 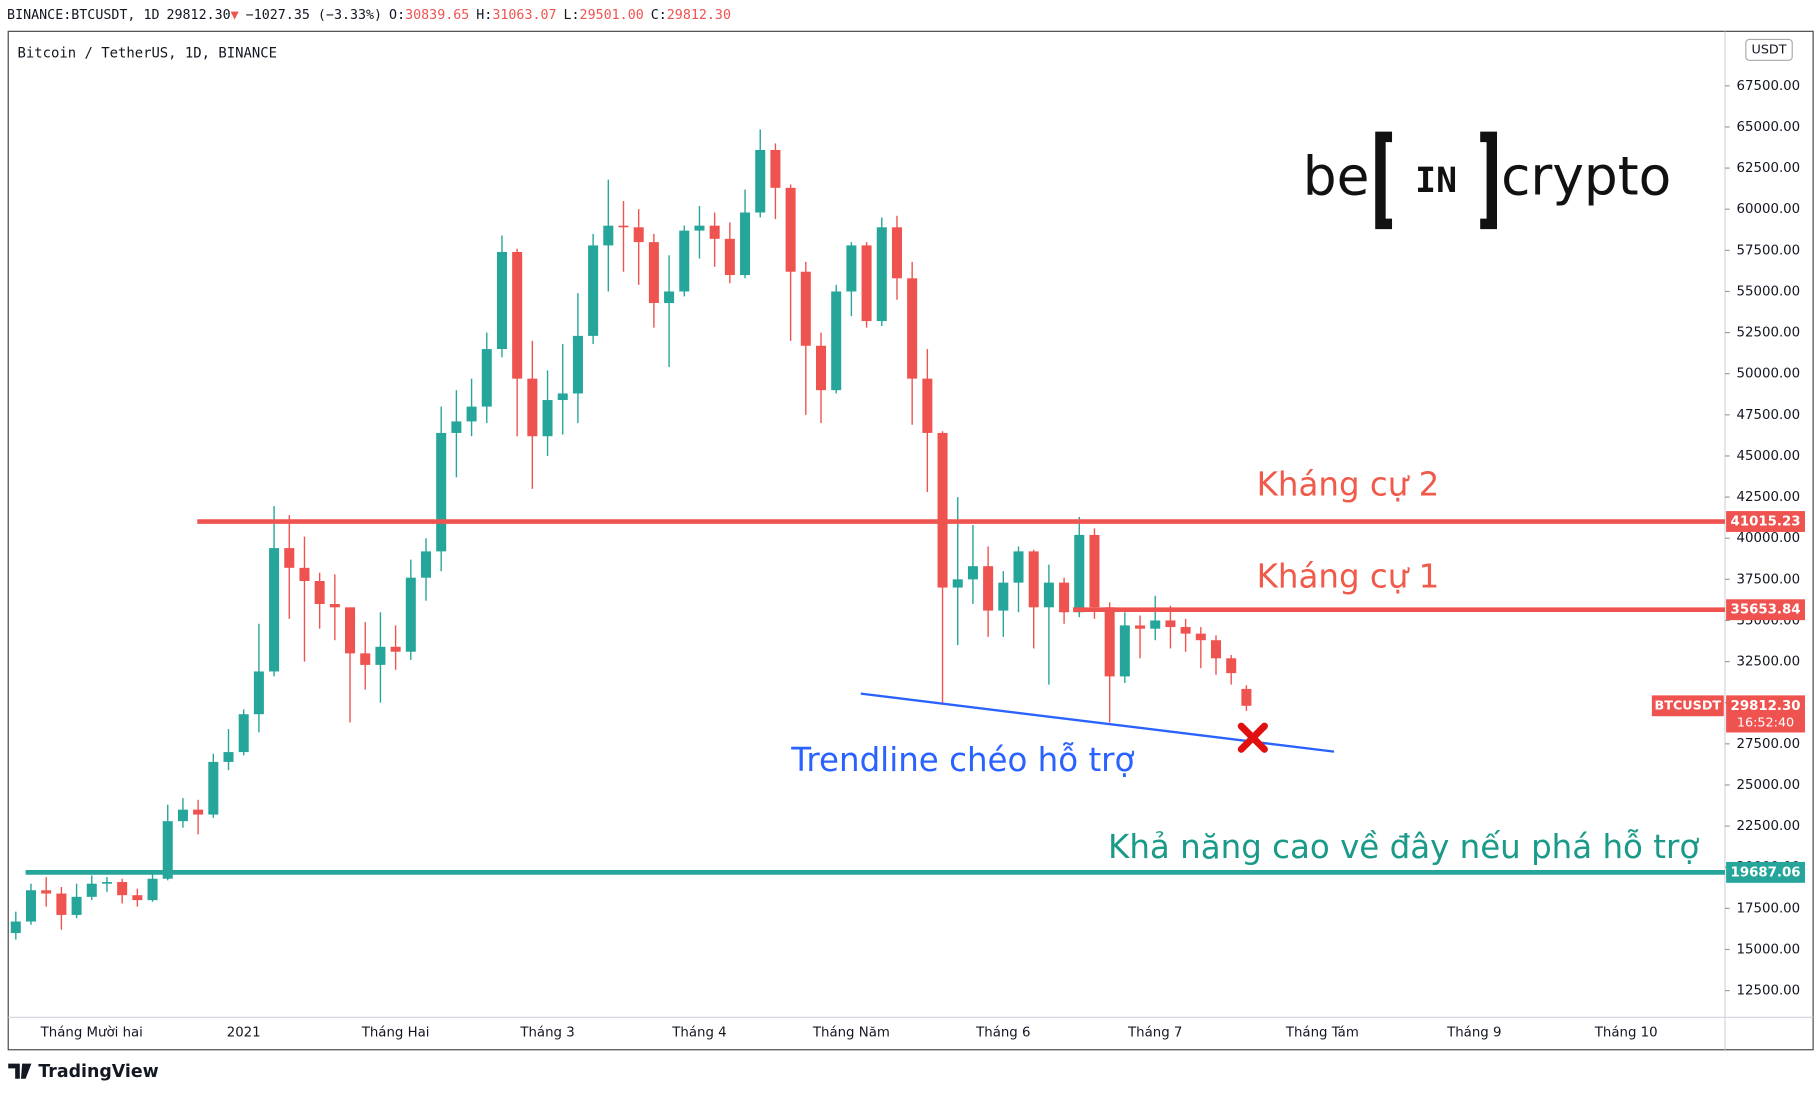 What do you see at coordinates (314, 15) in the screenshot?
I see `header-item: −1027.35 (−3.33%)` at bounding box center [314, 15].